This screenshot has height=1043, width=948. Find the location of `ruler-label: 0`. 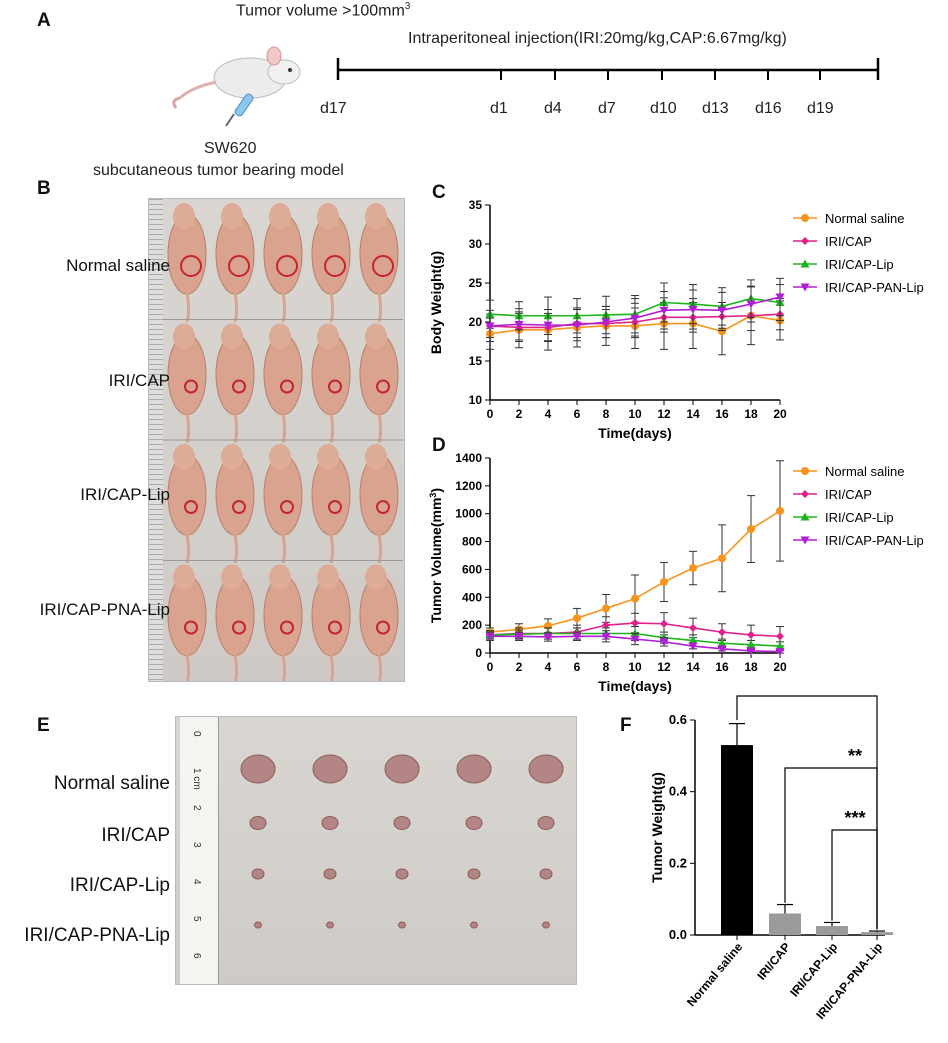

ruler-label: 0 is located at coordinates (196, 734).